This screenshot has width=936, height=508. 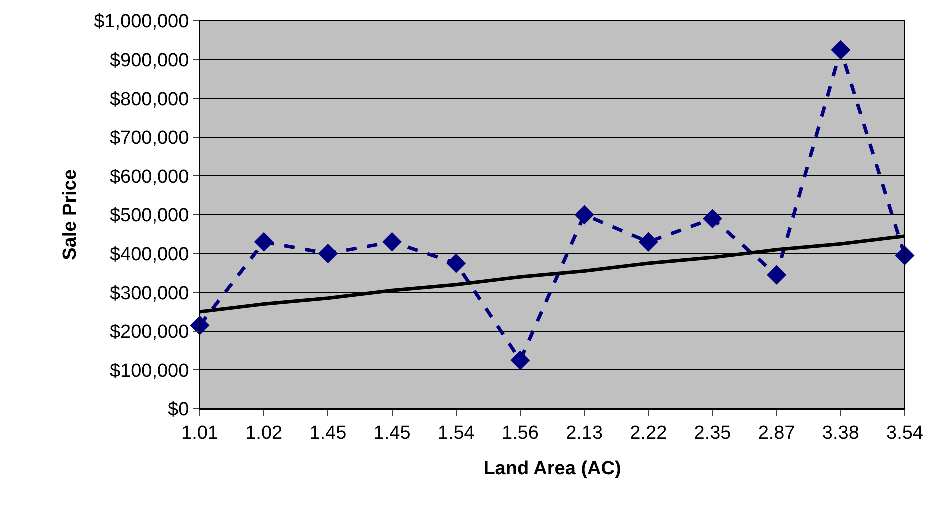 I want to click on y-tick-label: $200,000, so click(x=150, y=333).